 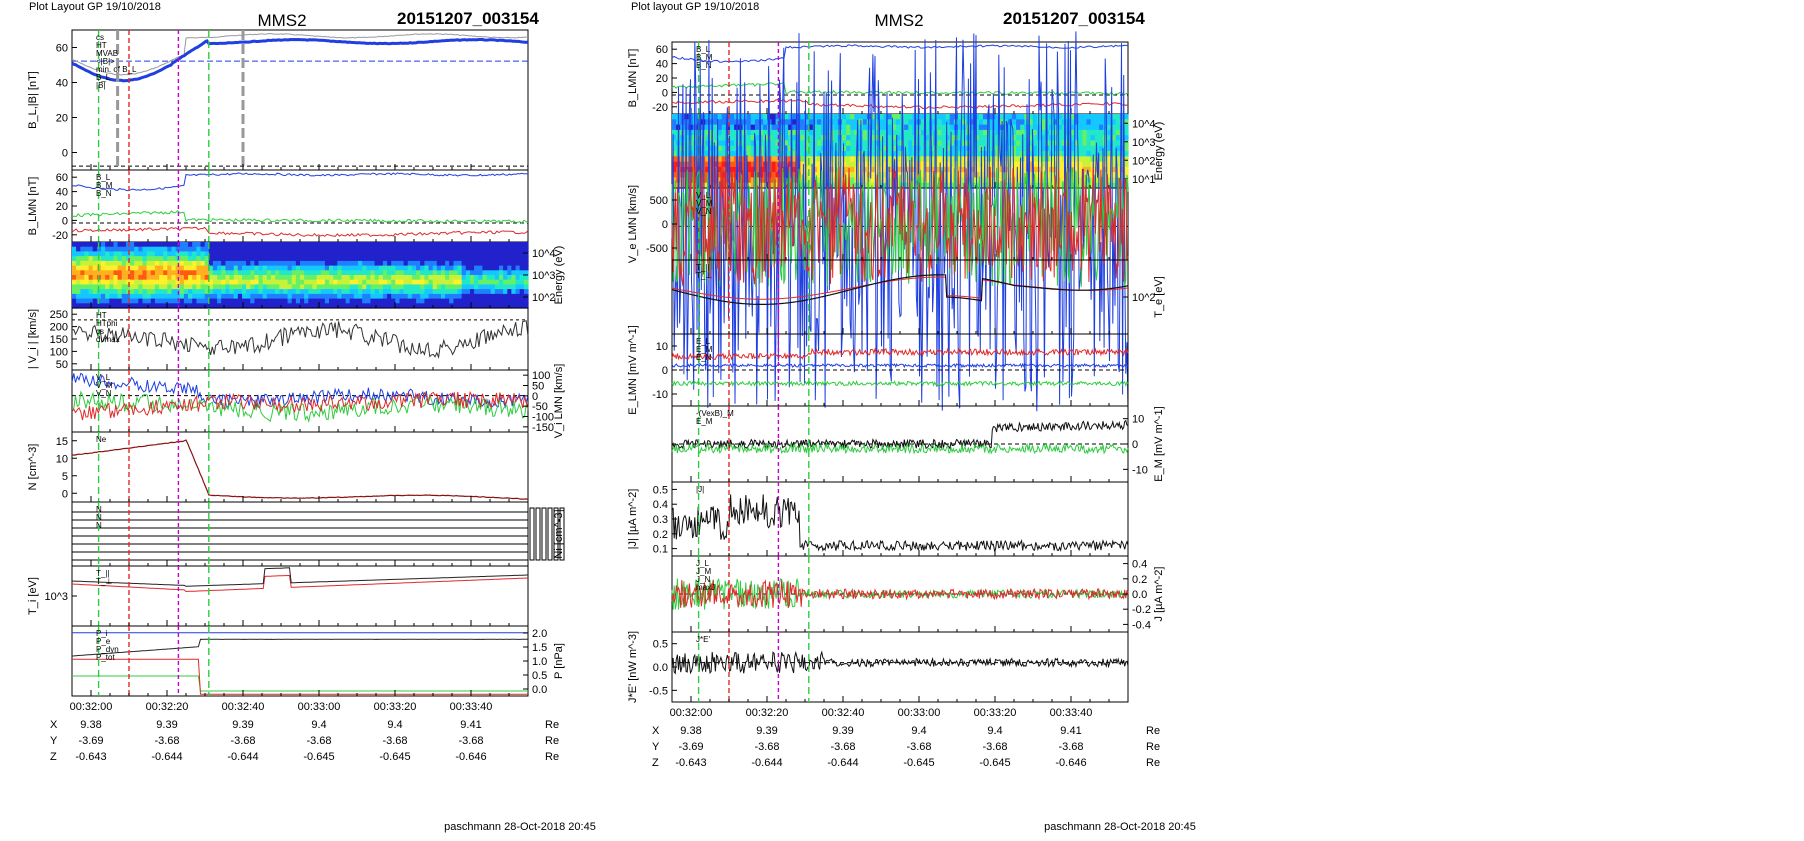 I want to click on y-tick-label: 10^2, so click(x=1144, y=161).